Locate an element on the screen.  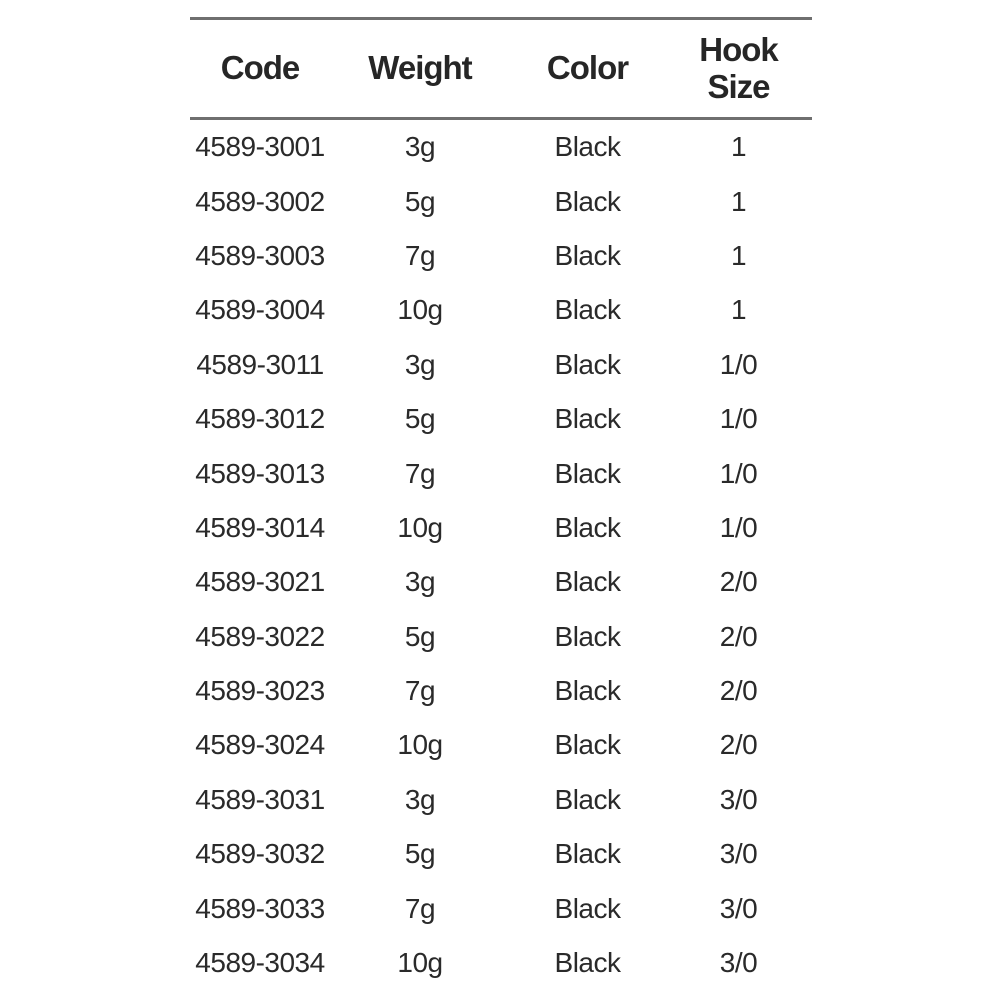
table-row: 4589-3023 7g Black 2/0 is located at coordinates (501, 691).